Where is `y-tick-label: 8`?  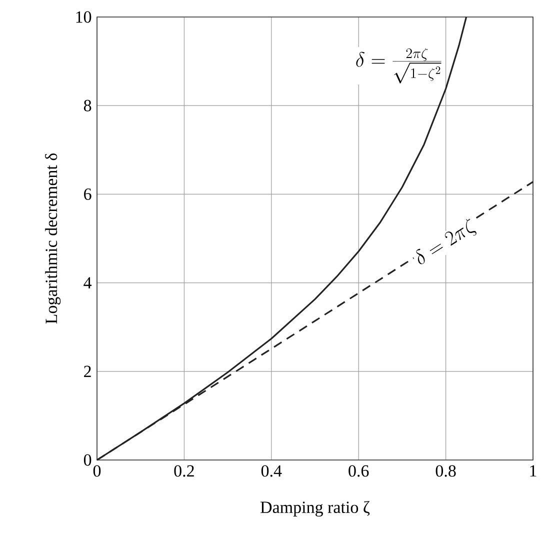 y-tick-label: 8 is located at coordinates (88, 106).